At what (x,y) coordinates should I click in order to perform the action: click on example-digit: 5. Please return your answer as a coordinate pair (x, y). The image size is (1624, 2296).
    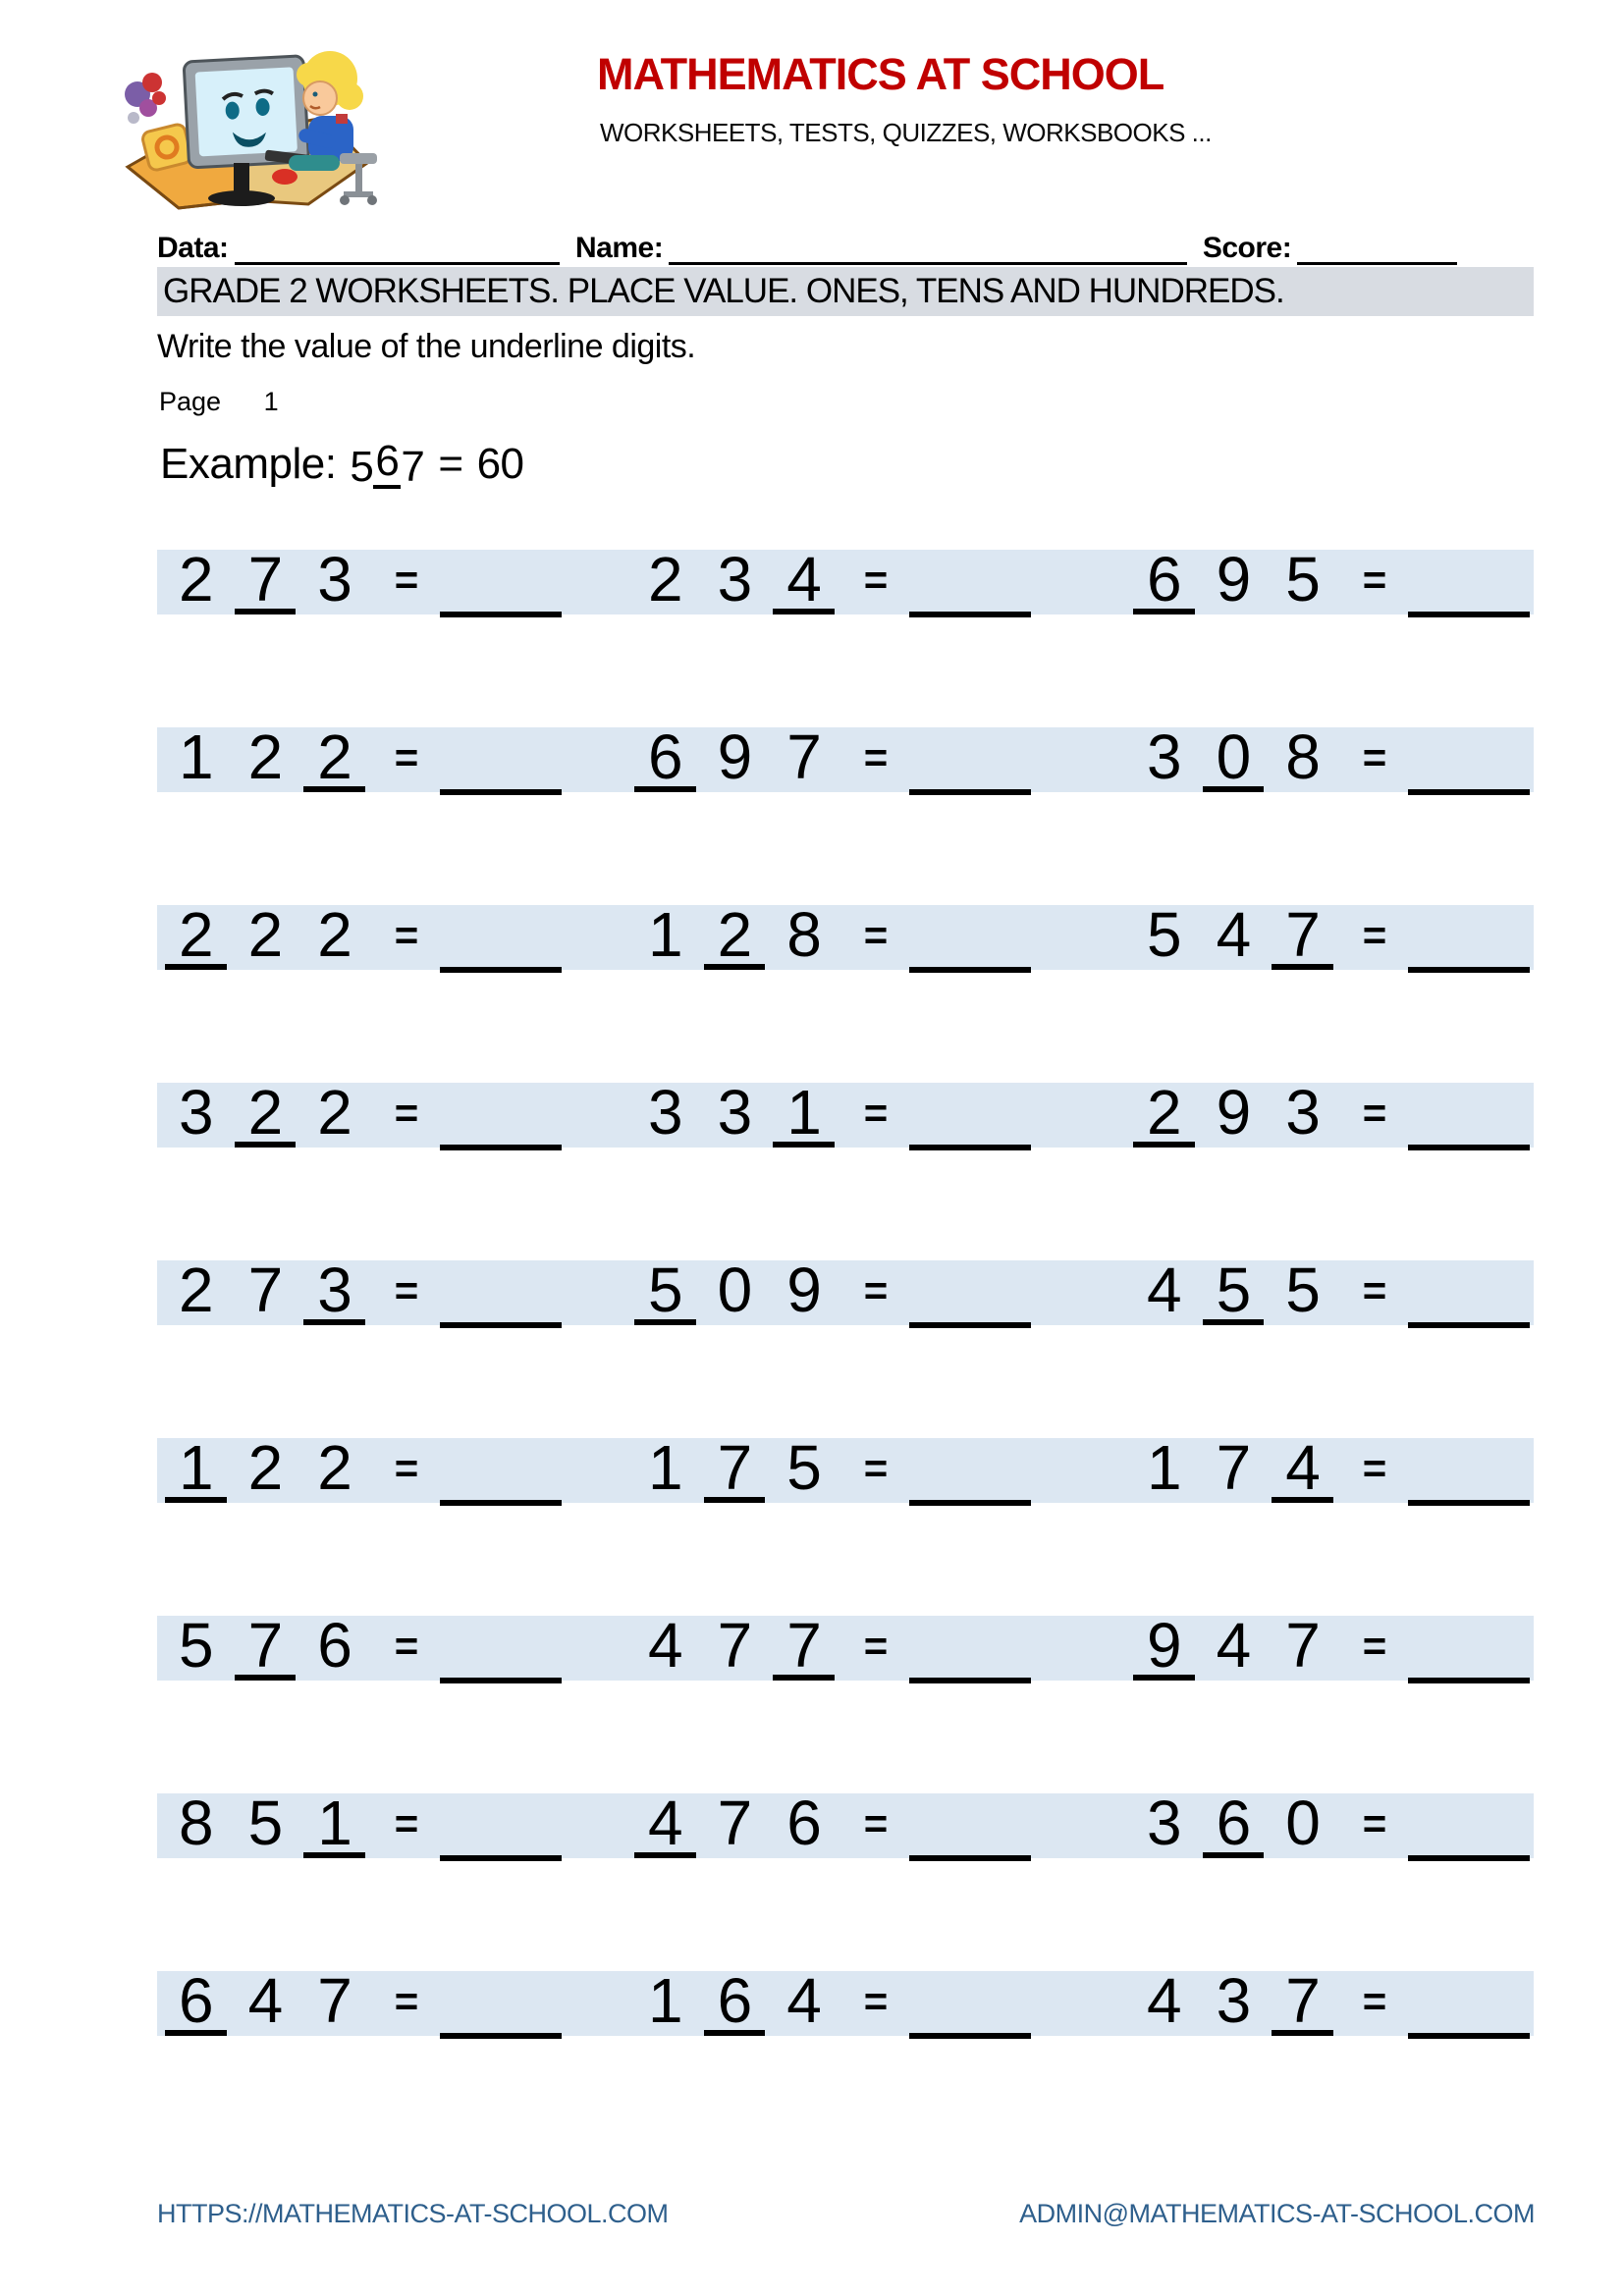
    Looking at the image, I should click on (362, 467).